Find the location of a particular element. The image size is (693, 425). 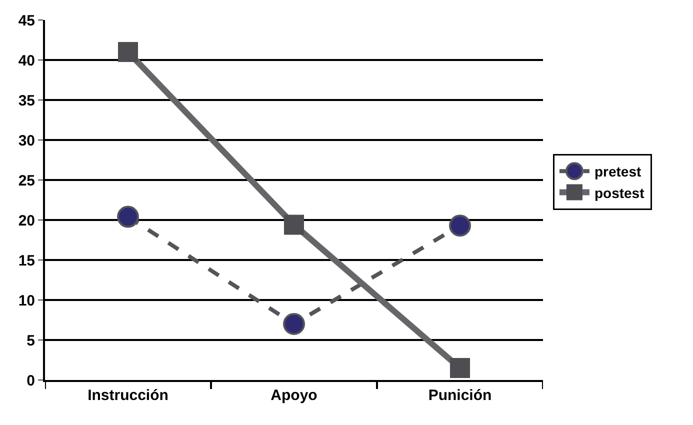

y-tick-label: 45 is located at coordinates (26, 21).